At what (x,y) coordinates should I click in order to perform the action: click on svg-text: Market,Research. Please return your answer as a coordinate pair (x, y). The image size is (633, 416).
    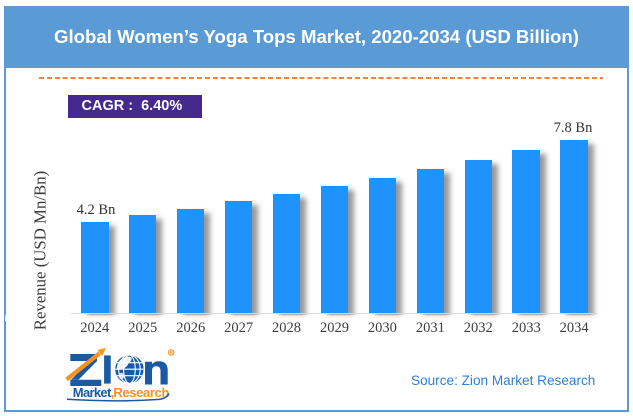
    Looking at the image, I should click on (121, 392).